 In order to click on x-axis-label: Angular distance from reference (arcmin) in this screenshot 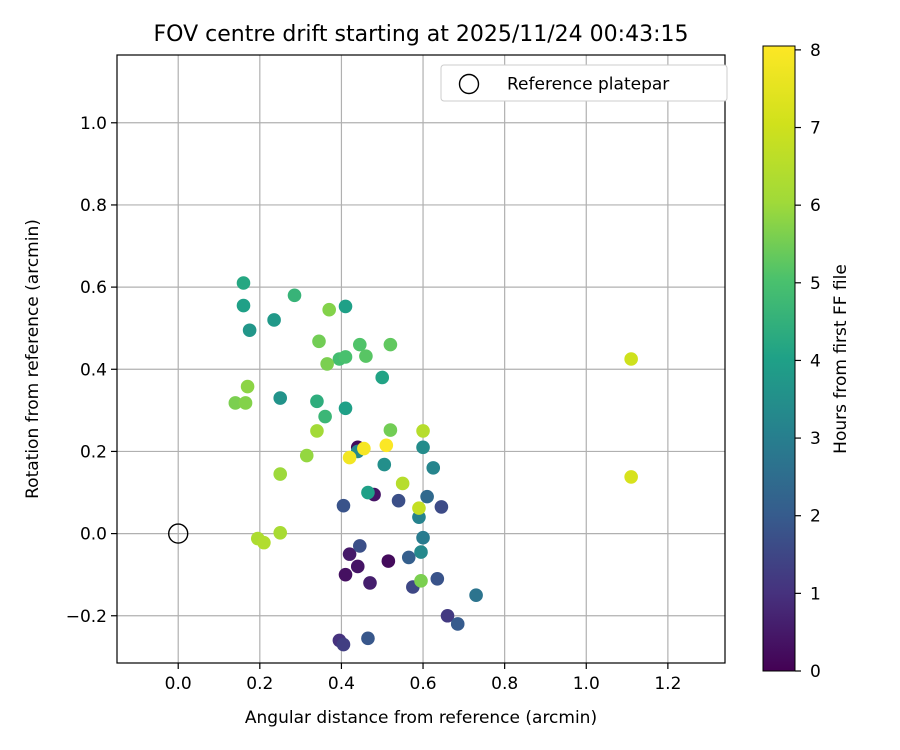, I will do `click(421, 718)`.